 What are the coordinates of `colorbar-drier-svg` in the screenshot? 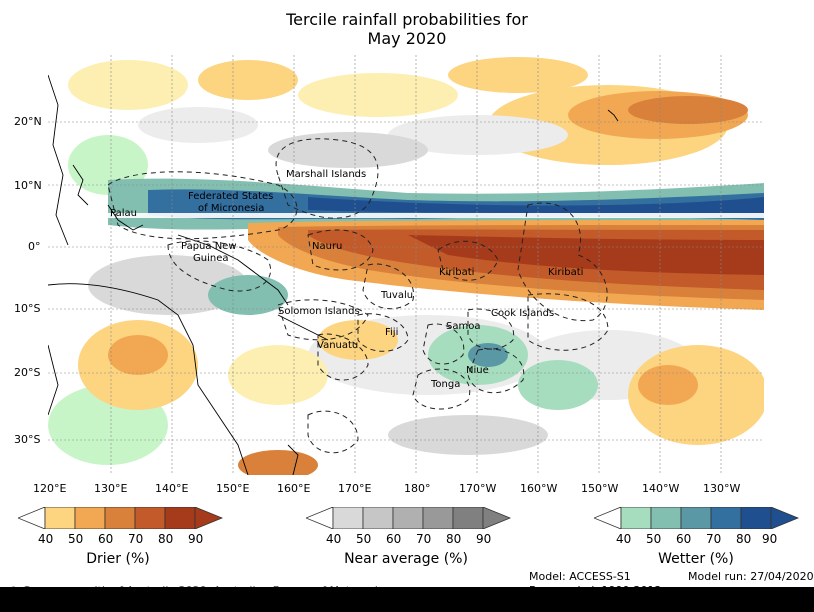 It's located at (120, 518).